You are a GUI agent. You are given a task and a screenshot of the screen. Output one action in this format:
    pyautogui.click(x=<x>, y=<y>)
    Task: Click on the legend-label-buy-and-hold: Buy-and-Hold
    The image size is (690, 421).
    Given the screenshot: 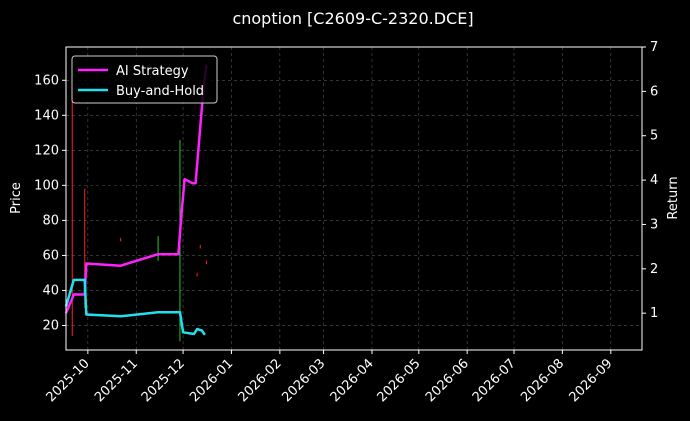 What is the action you would take?
    pyautogui.click(x=160, y=91)
    